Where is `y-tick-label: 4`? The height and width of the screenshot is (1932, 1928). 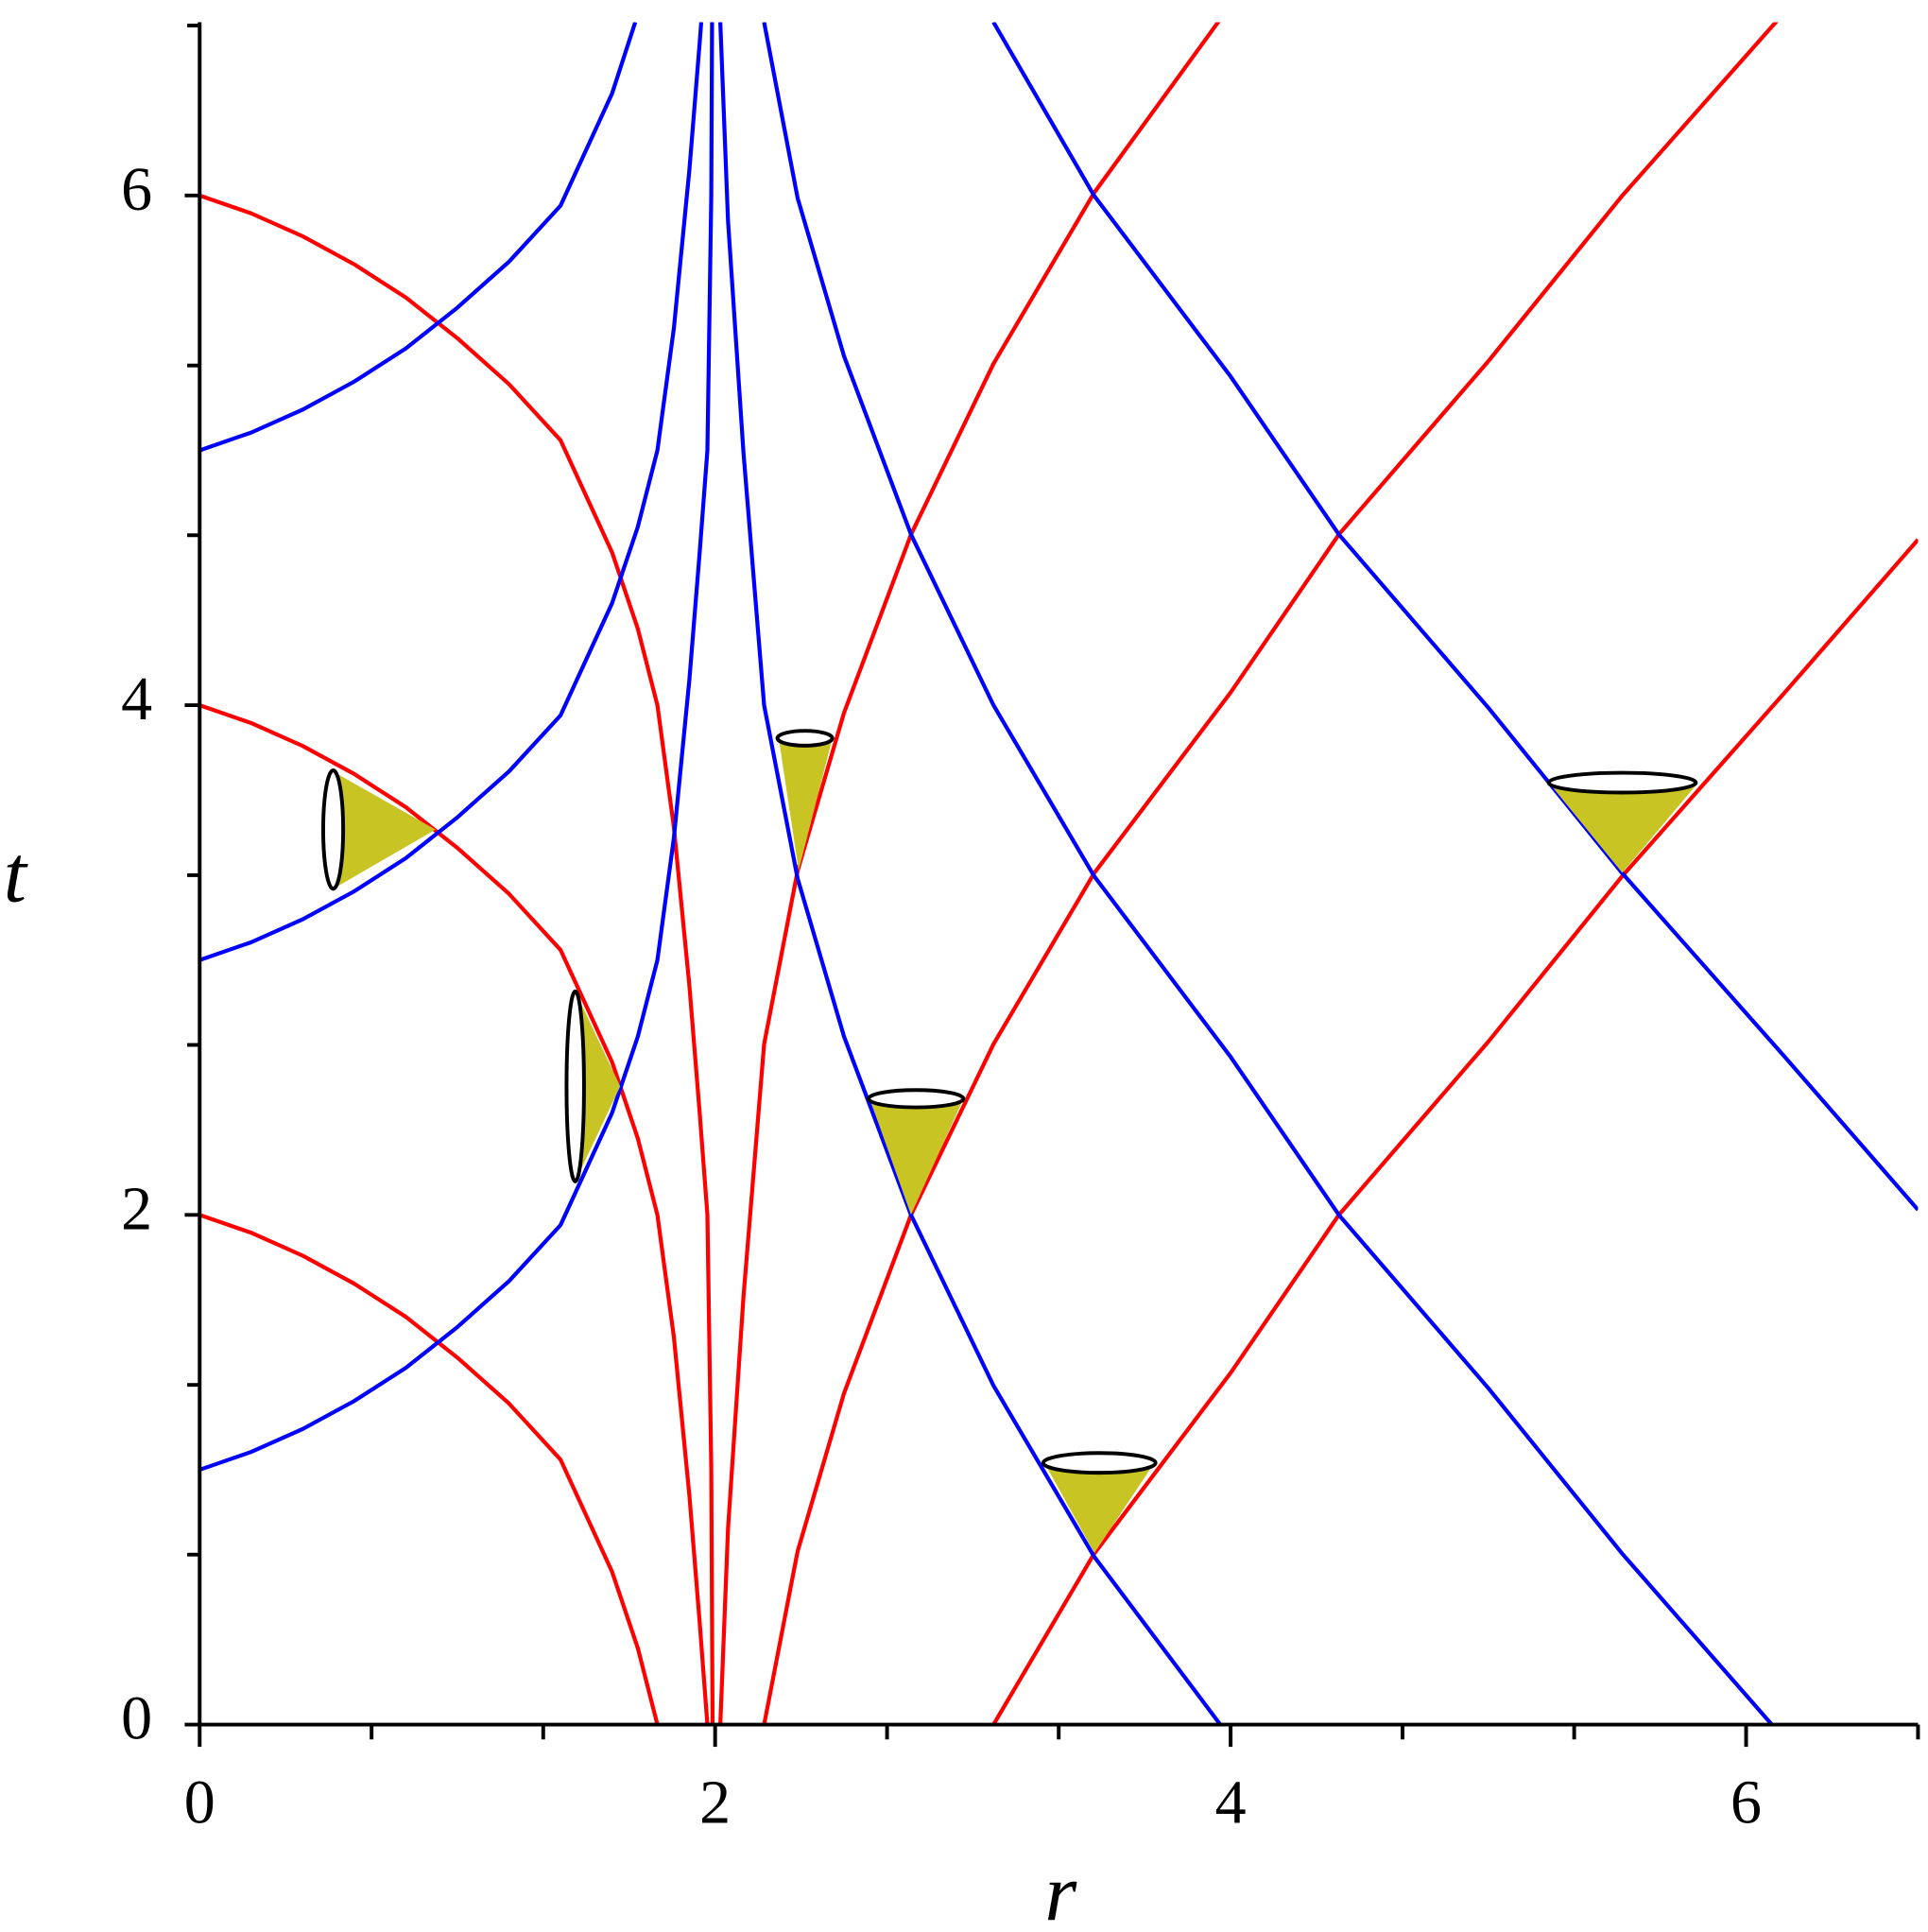
y-tick-label: 4 is located at coordinates (136, 698).